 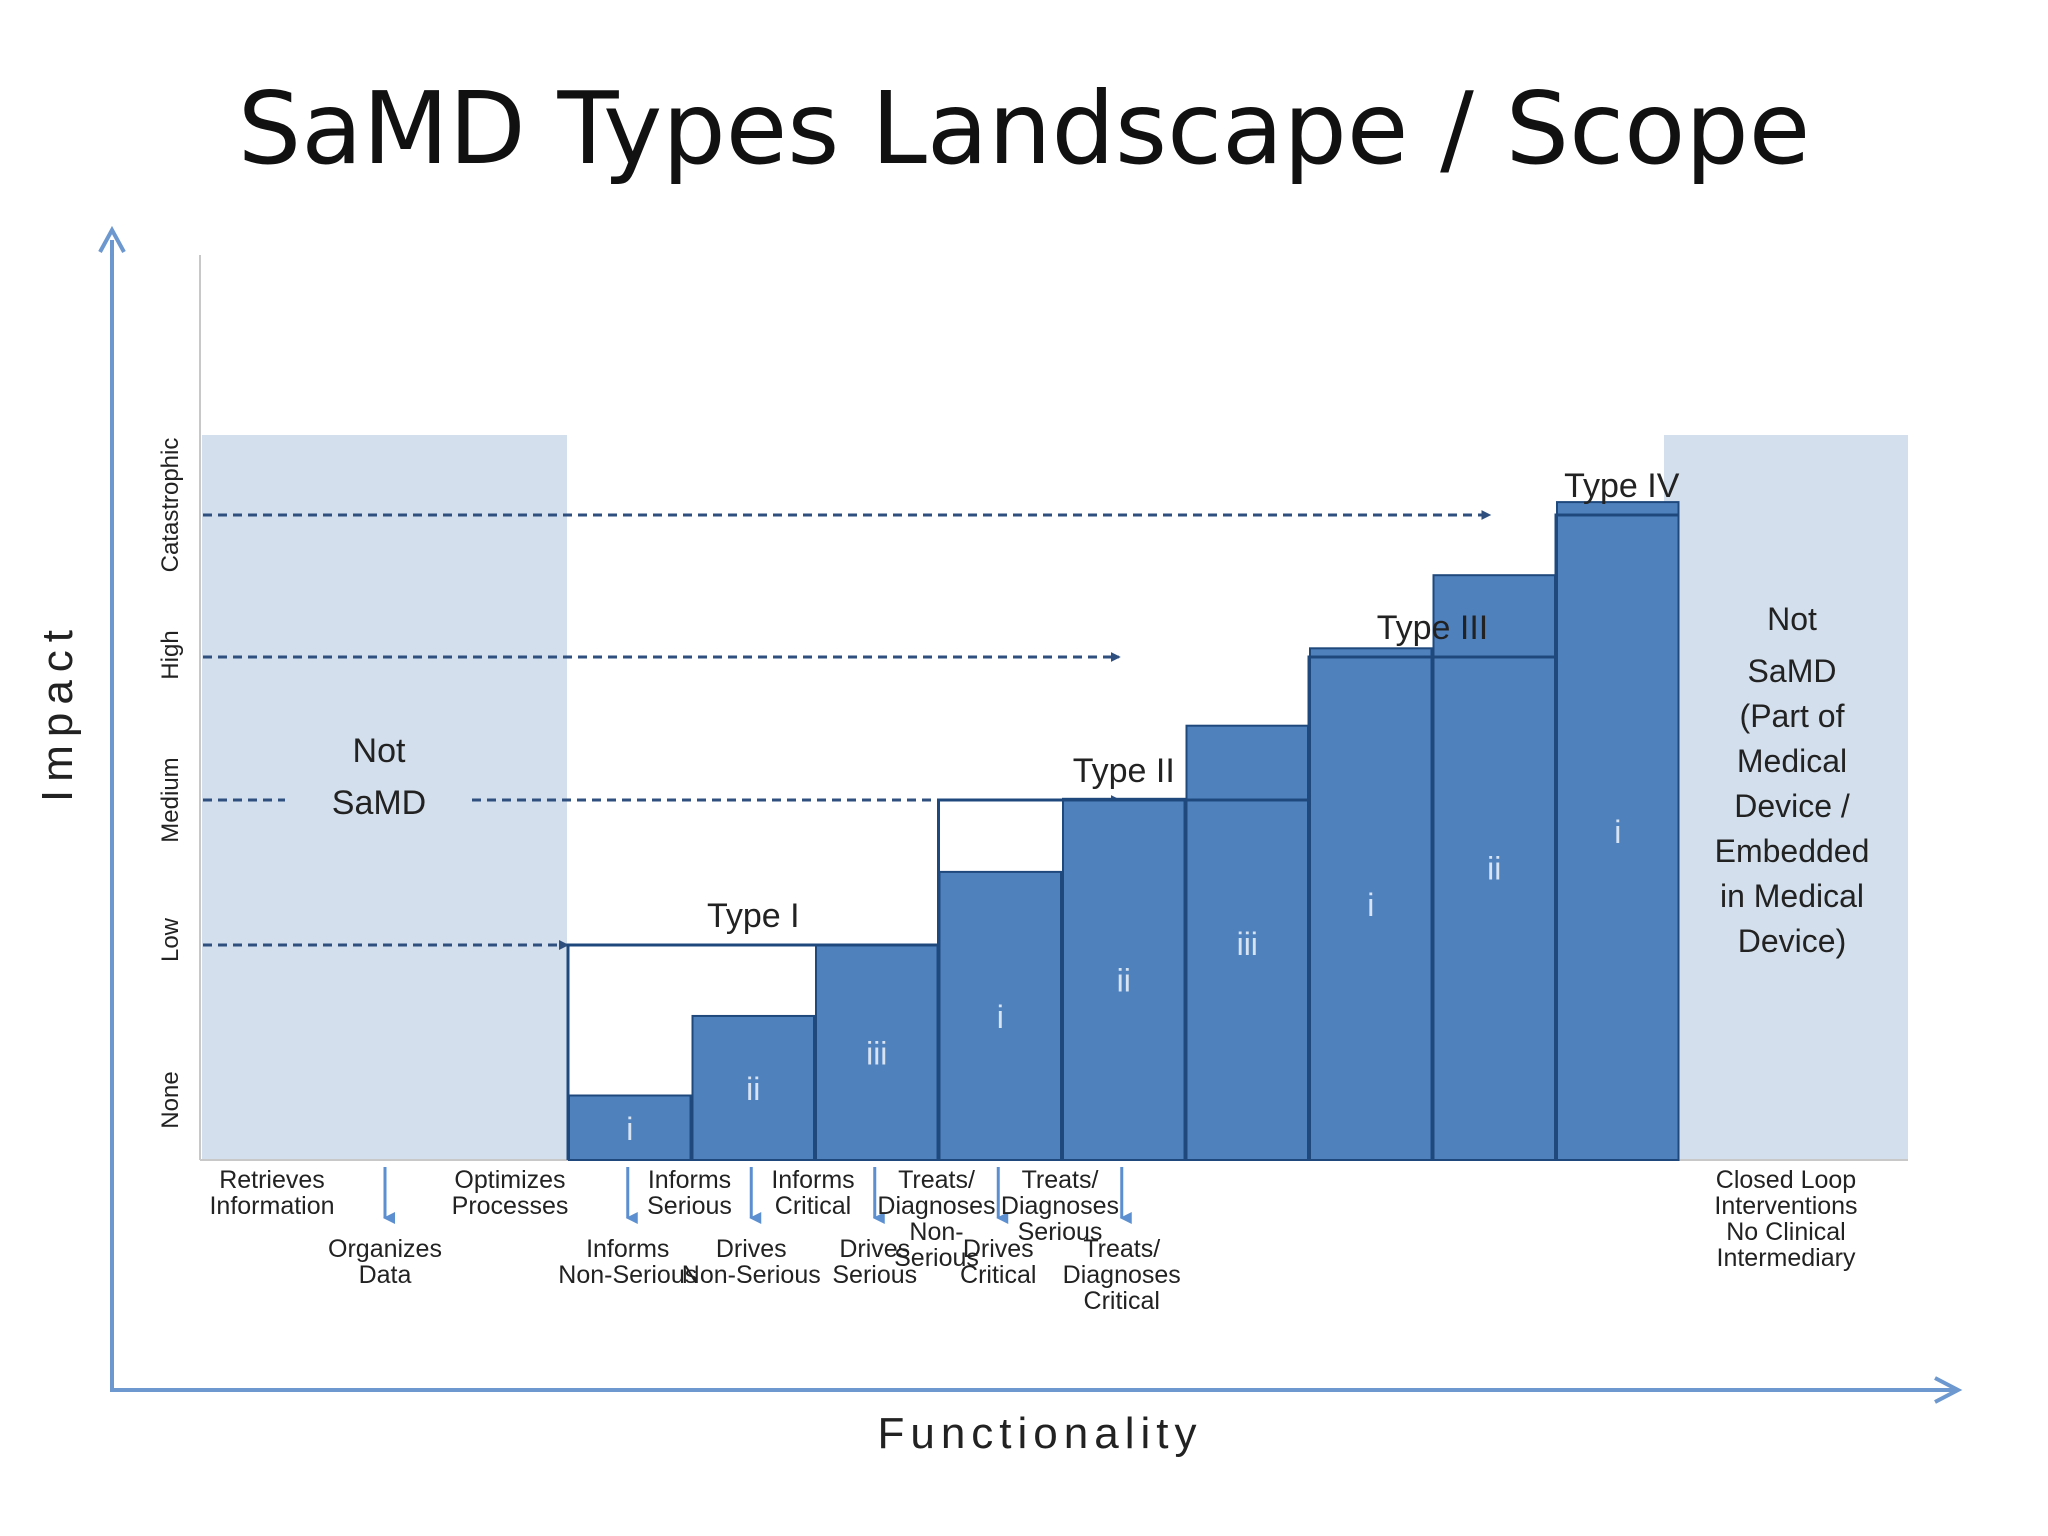 I want to click on bar-label-6: iii, so click(x=1247, y=944).